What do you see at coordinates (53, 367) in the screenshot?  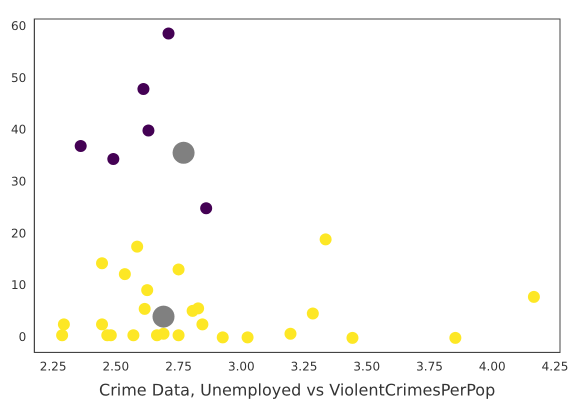 I see `x-tick-label: 2.25` at bounding box center [53, 367].